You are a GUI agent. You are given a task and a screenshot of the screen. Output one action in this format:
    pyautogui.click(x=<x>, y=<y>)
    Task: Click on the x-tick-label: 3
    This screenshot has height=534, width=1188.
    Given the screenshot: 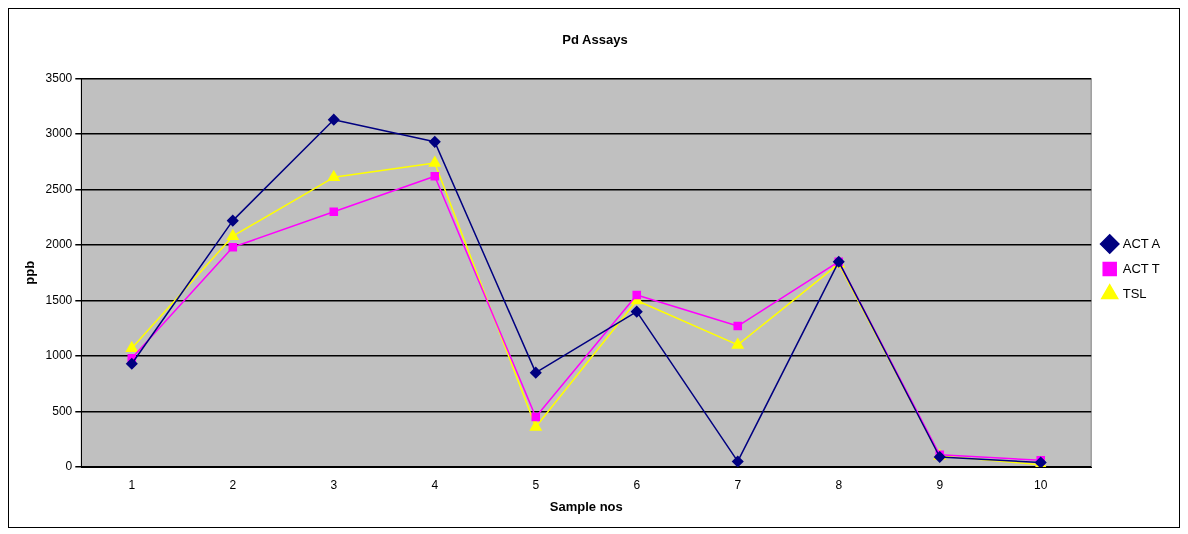 What is the action you would take?
    pyautogui.click(x=334, y=484)
    